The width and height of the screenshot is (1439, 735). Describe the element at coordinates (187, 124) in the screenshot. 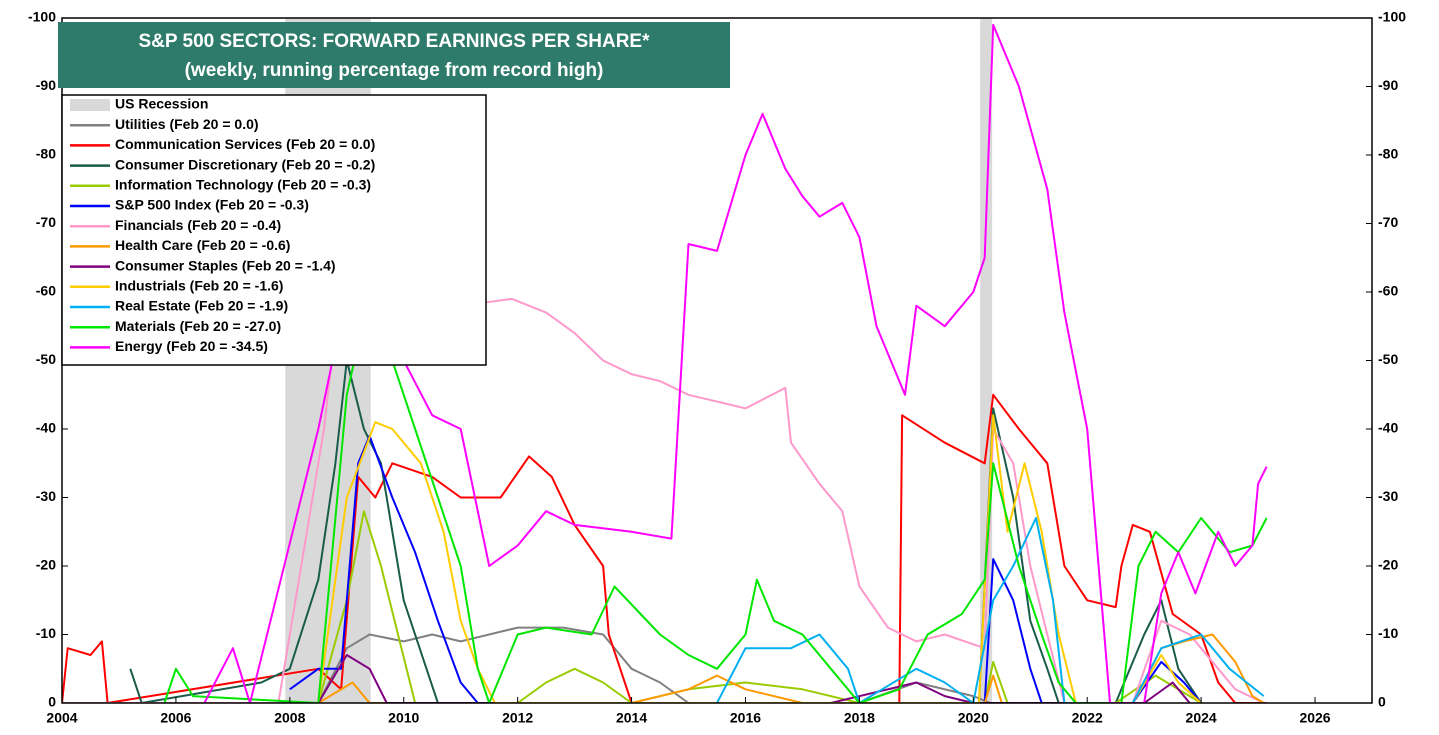

I see `legend-label: Utilities (Feb 20 = 0.0)` at that location.